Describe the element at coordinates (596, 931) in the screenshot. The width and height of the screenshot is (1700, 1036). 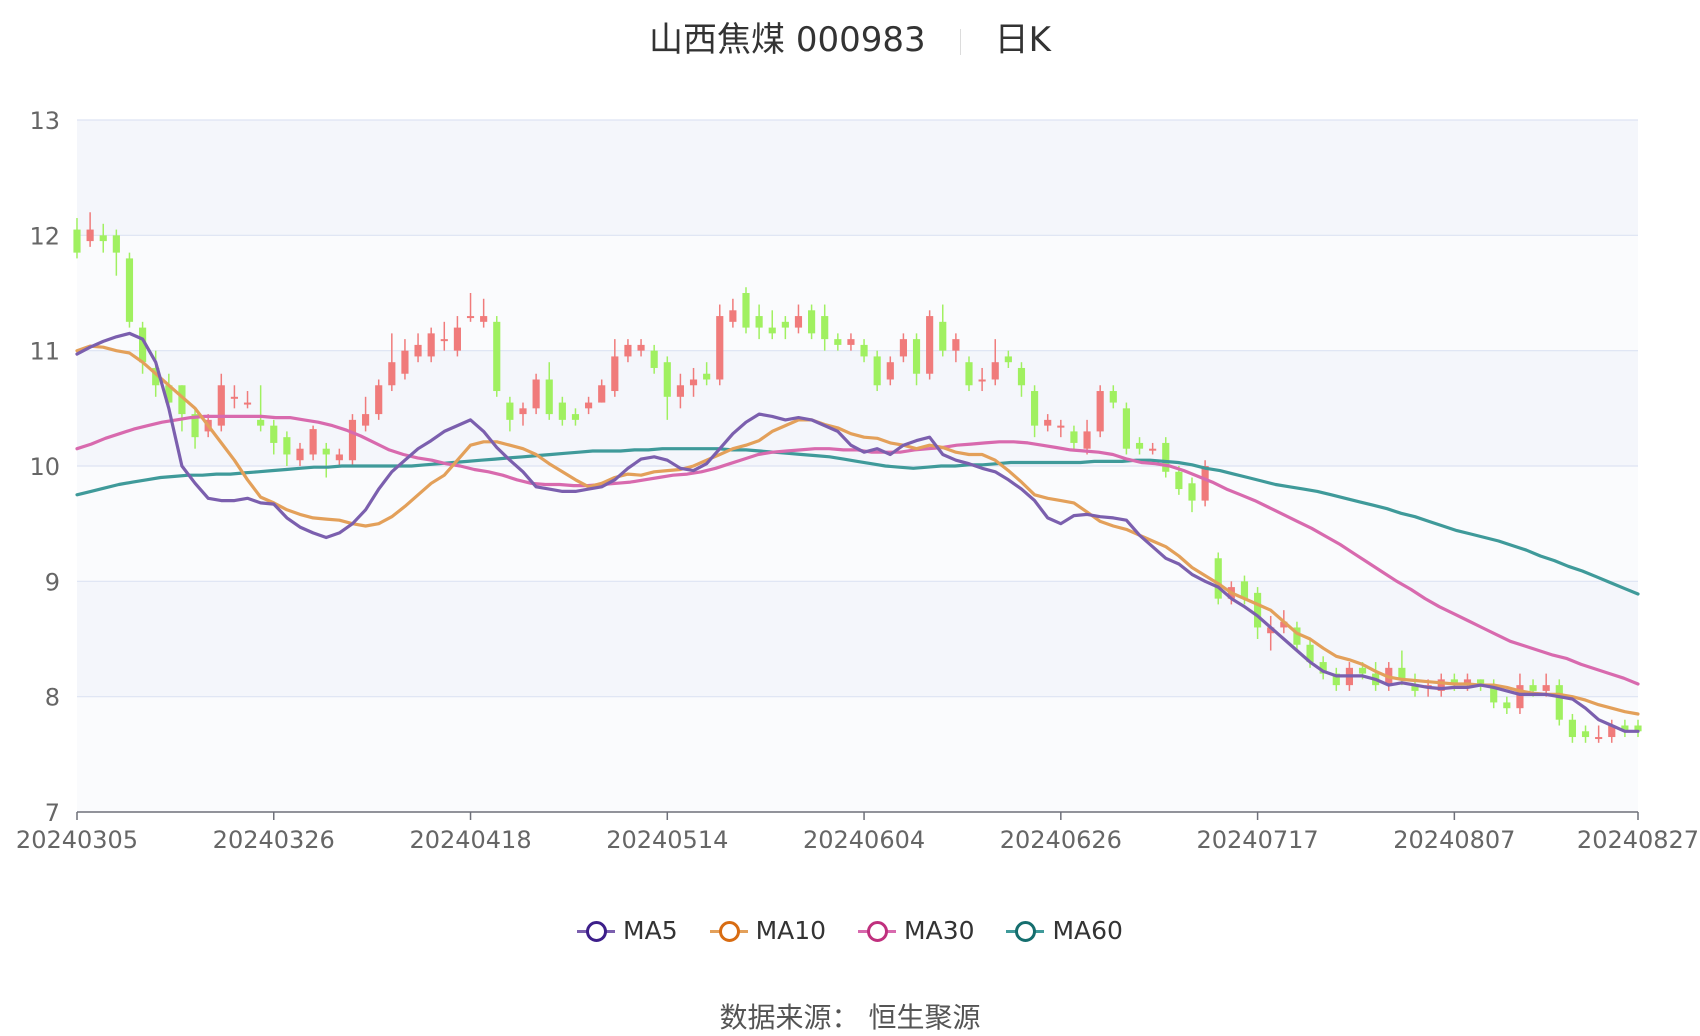
I see `legend-swatch-ma5` at that location.